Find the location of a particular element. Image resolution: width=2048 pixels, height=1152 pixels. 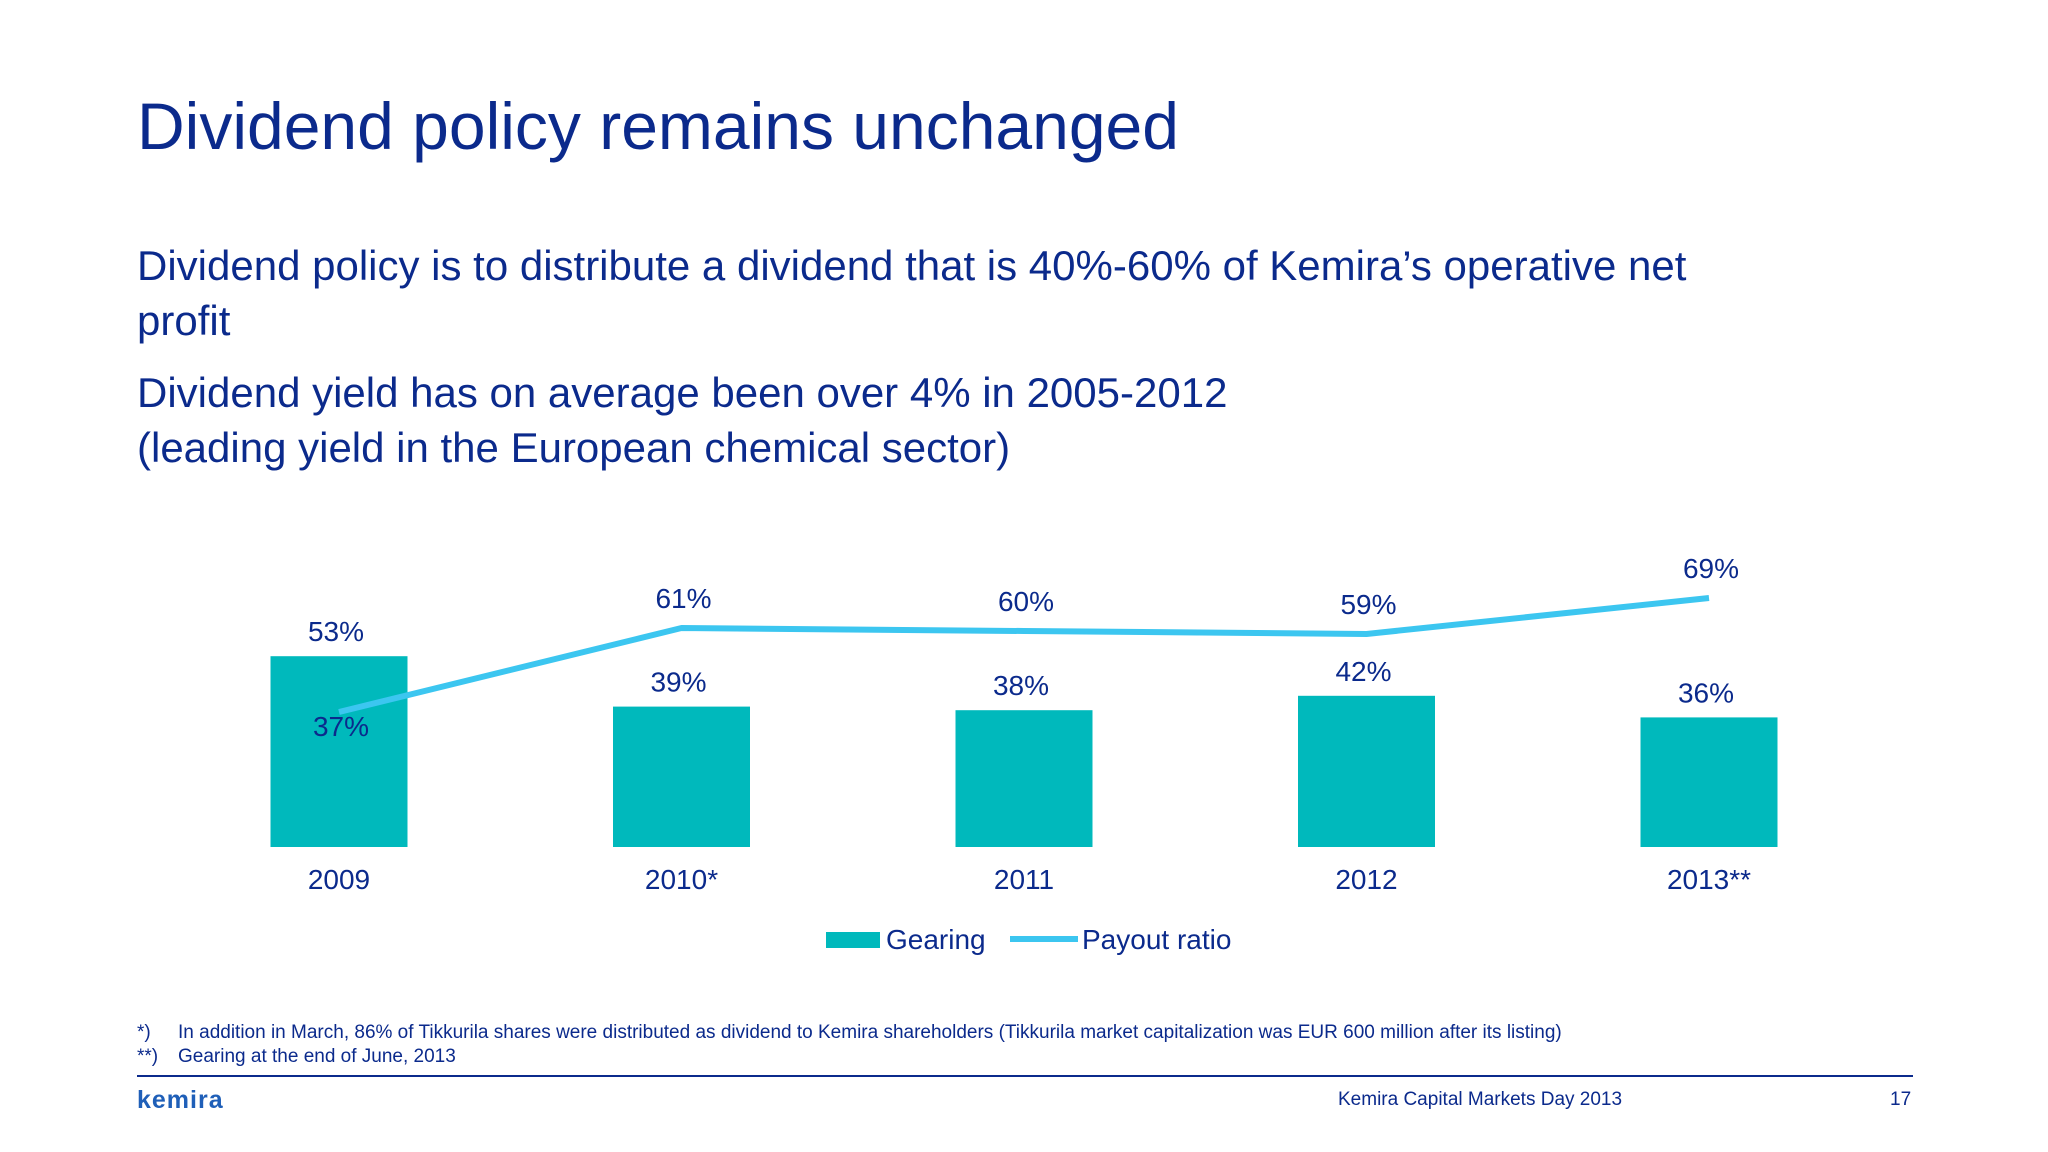

payout-data-label: 61% is located at coordinates (683, 598).